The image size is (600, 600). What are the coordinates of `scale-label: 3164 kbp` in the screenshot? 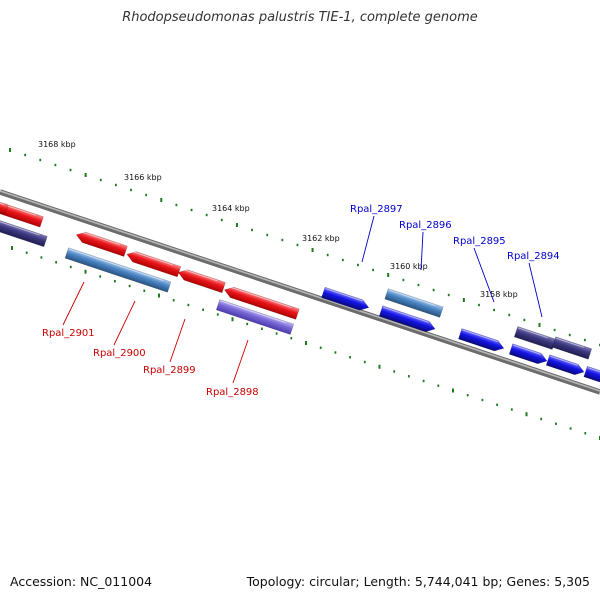 It's located at (231, 208).